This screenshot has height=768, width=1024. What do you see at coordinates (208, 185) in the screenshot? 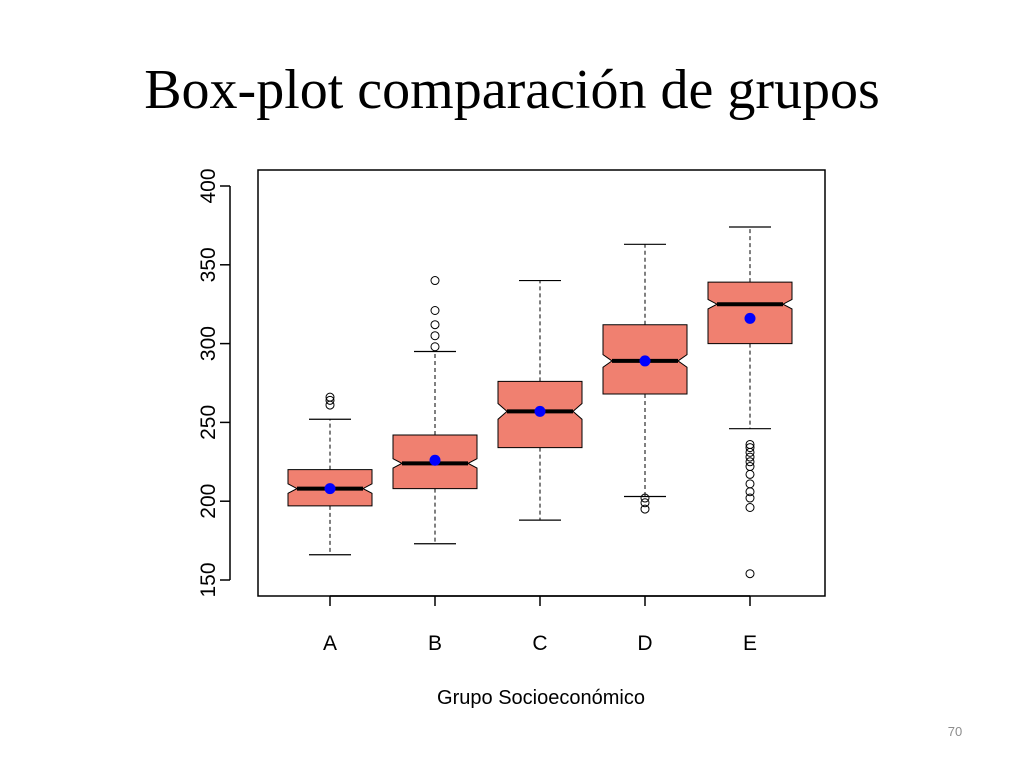
I see `y-tick-label: 400` at bounding box center [208, 185].